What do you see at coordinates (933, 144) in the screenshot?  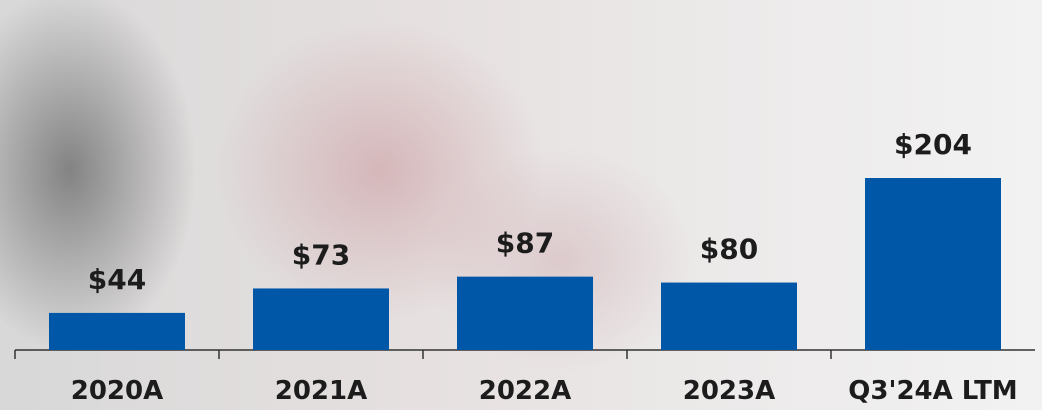 I see `value-label: $204` at bounding box center [933, 144].